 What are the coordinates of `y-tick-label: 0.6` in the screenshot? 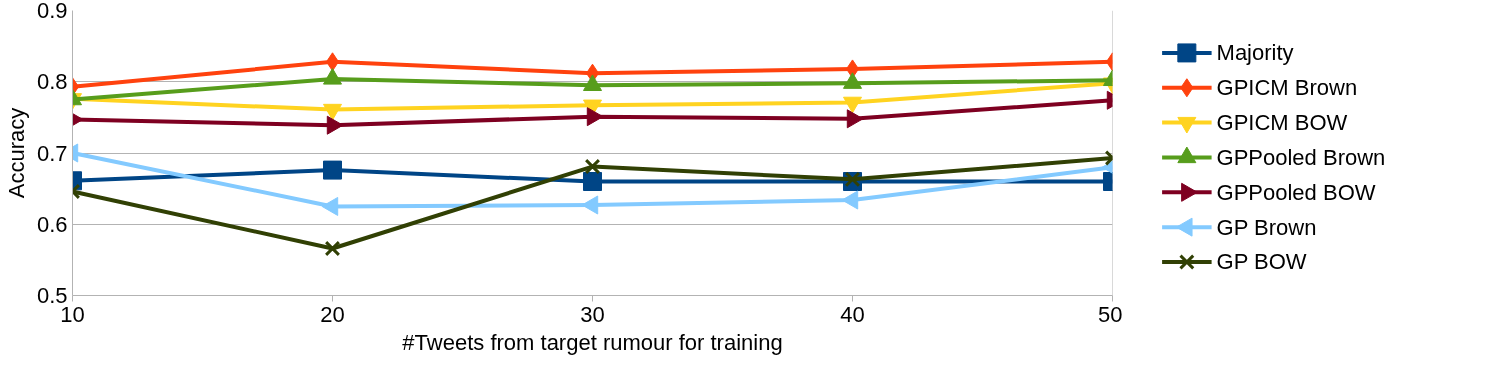 It's located at (52, 224).